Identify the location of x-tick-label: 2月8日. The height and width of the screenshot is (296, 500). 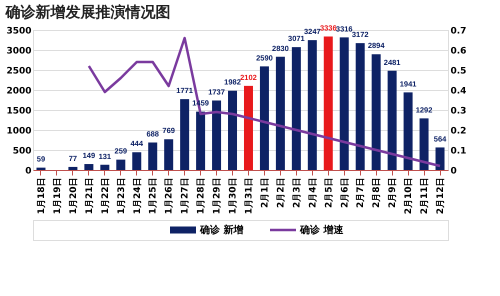
(376, 193).